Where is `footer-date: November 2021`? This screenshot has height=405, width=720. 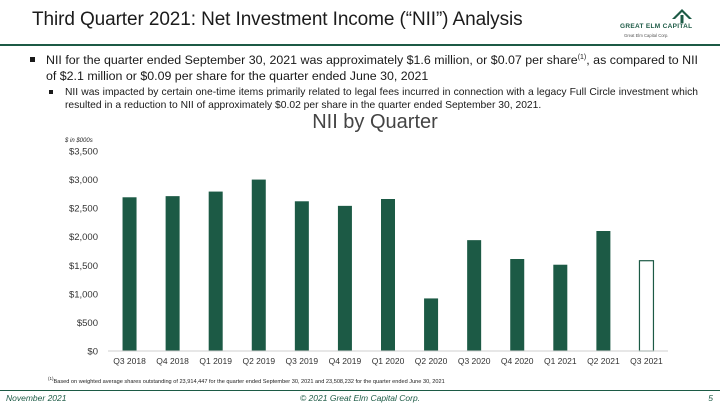 footer-date: November 2021 is located at coordinates (36, 398).